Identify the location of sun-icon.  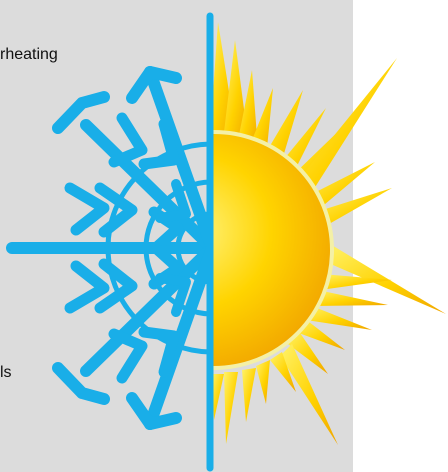
(272, 250).